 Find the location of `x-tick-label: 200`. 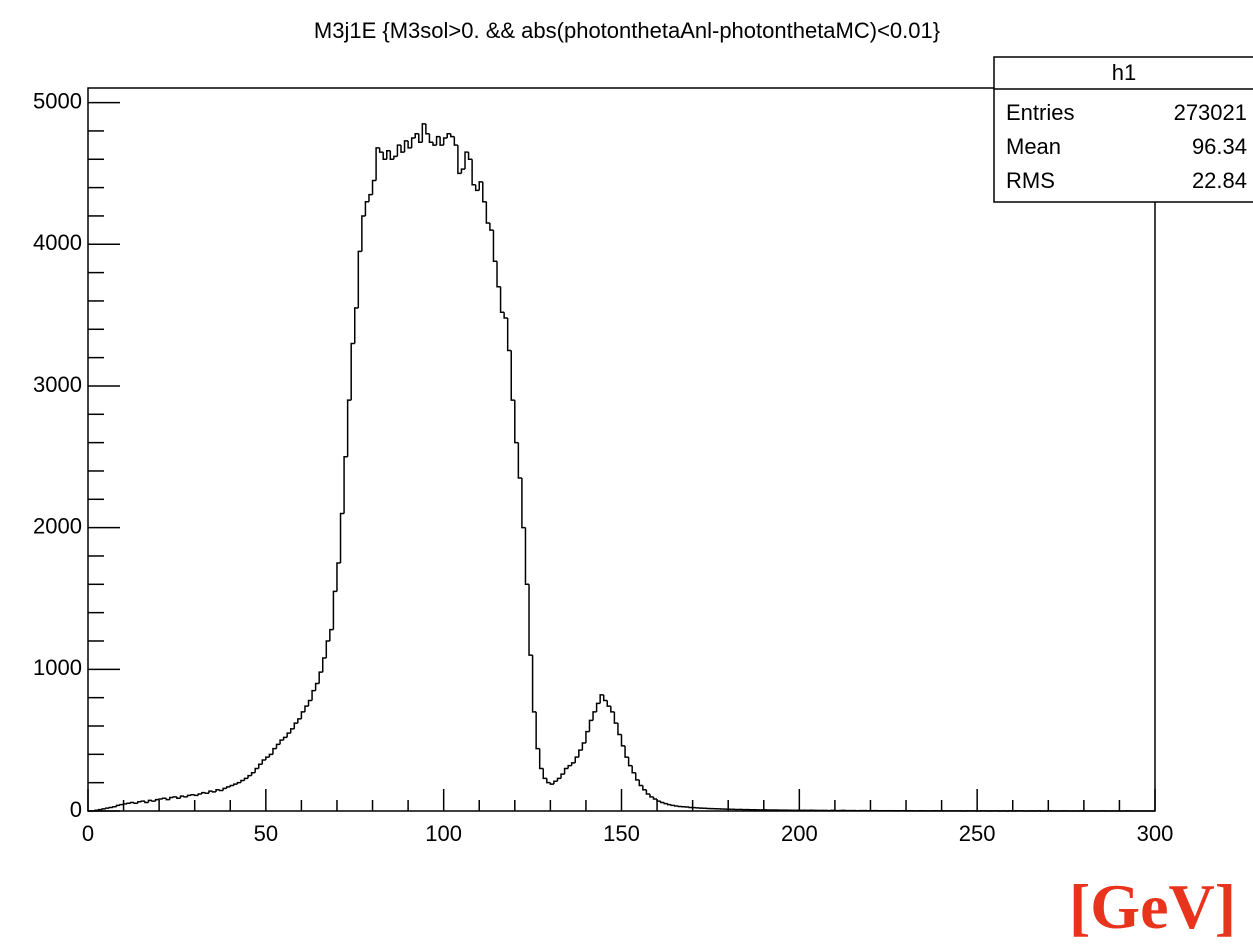

x-tick-label: 200 is located at coordinates (799, 833).